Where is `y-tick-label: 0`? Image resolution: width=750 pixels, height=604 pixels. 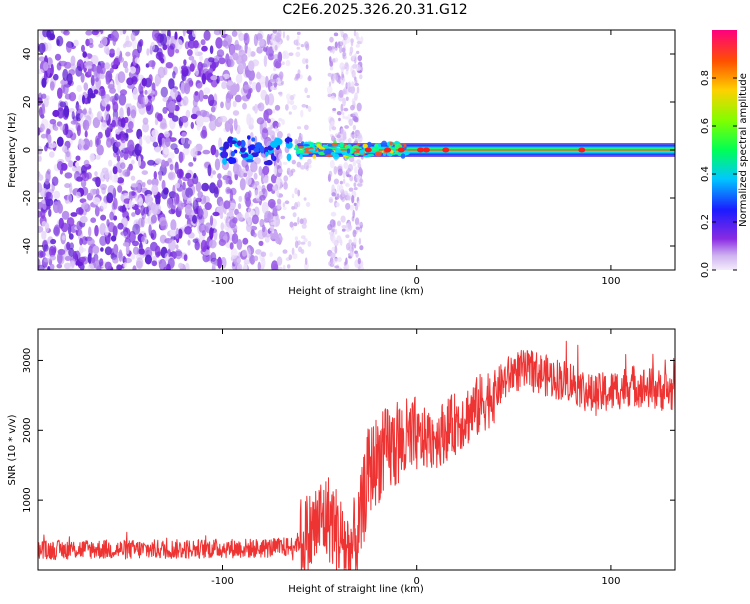
y-tick-label: 0 is located at coordinates (27, 150).